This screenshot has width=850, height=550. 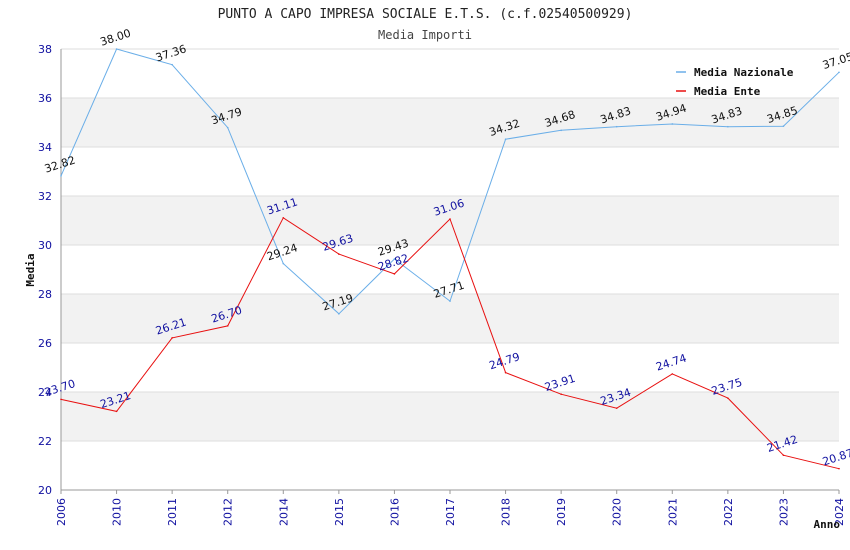 I want to click on y-tick-label: 30, so click(x=45, y=245).